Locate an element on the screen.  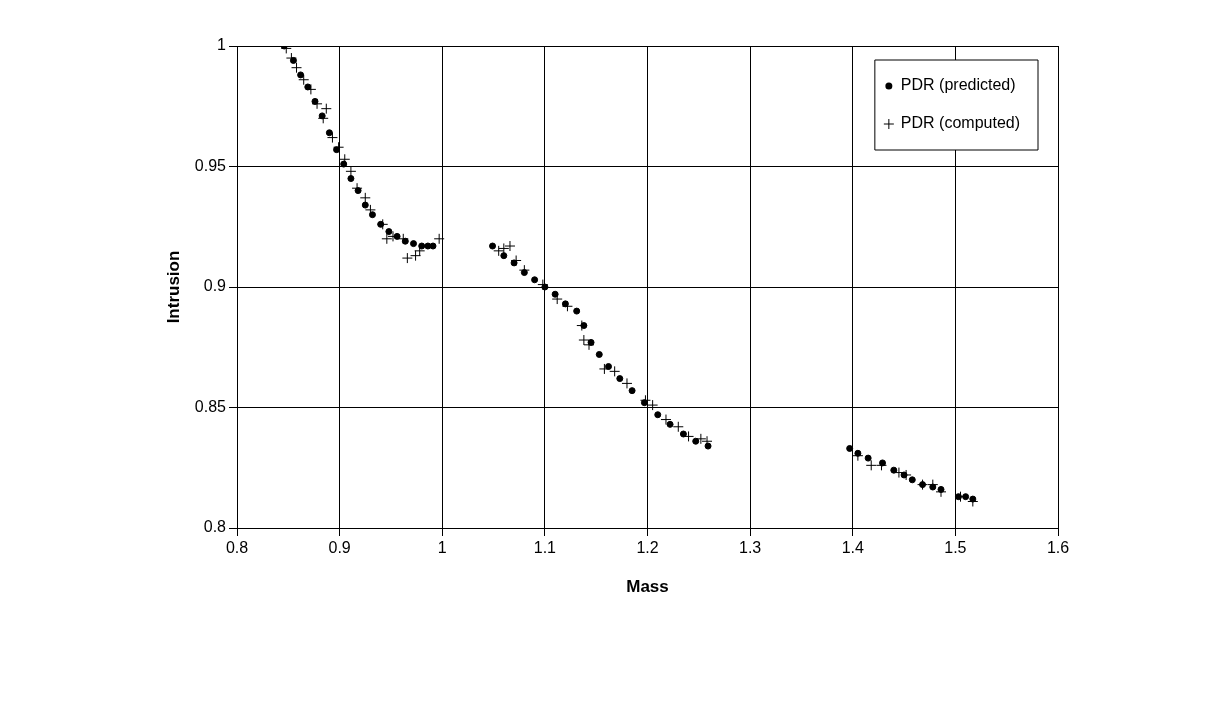
y-tick-label: 0.9 is located at coordinates (215, 286).